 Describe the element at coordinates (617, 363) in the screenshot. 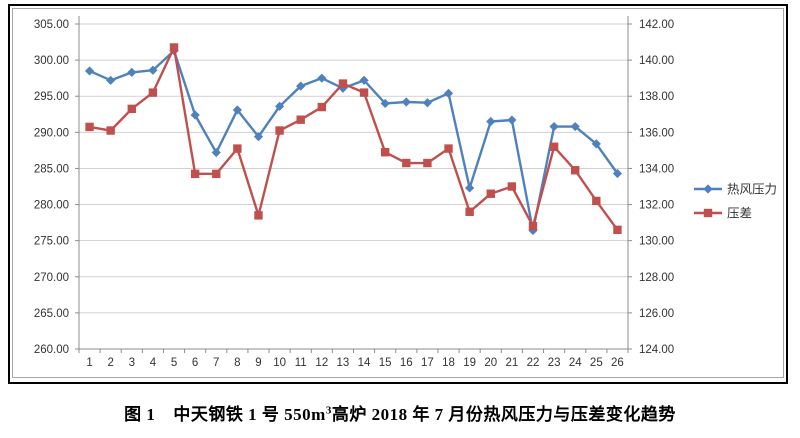

I see `x-axis-tick-label: 26` at that location.